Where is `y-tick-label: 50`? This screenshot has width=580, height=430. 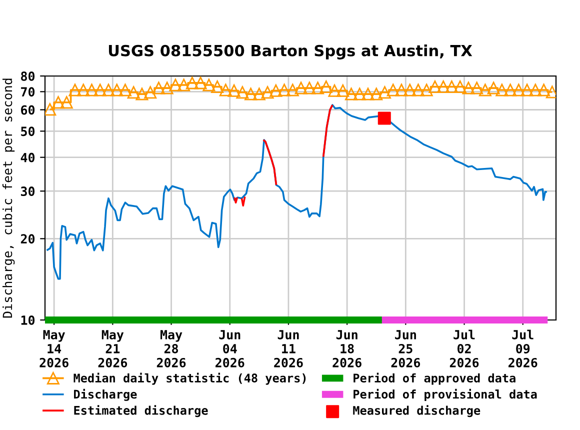
y-tick-label: 50 is located at coordinates (28, 131).